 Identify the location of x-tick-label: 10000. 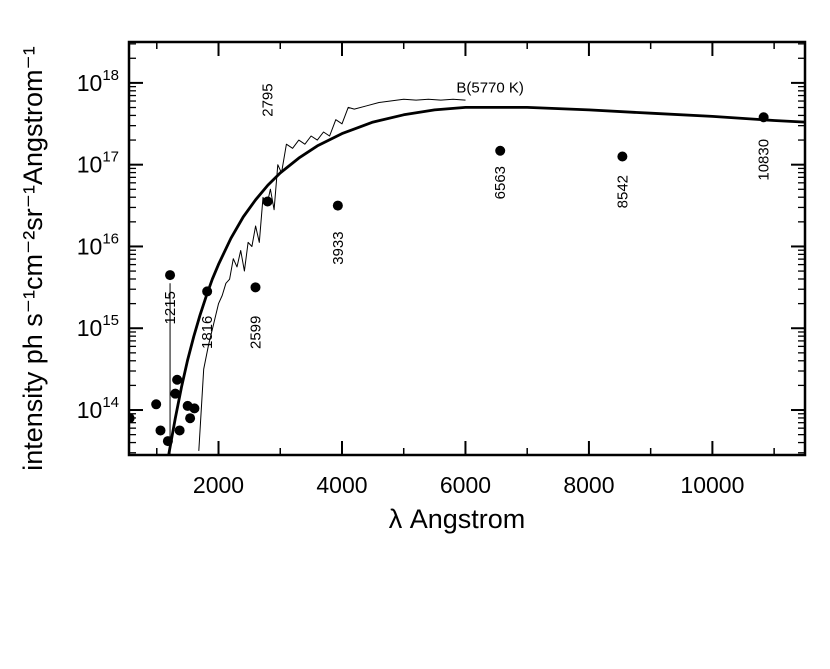
(712, 485).